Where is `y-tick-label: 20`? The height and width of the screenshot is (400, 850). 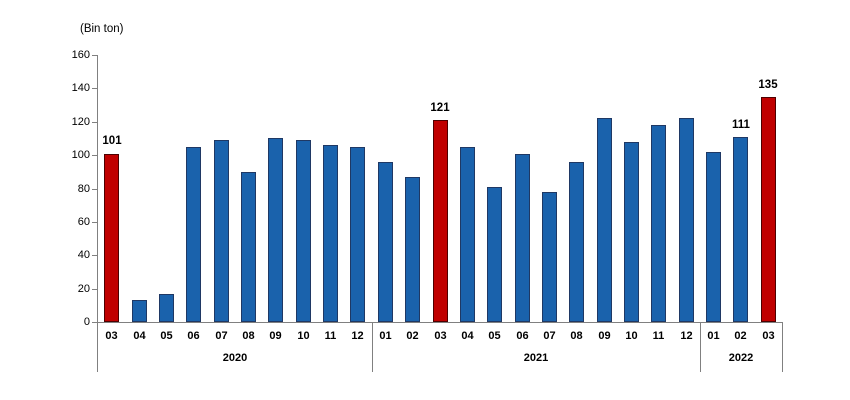 y-tick-label: 20 is located at coordinates (83, 289).